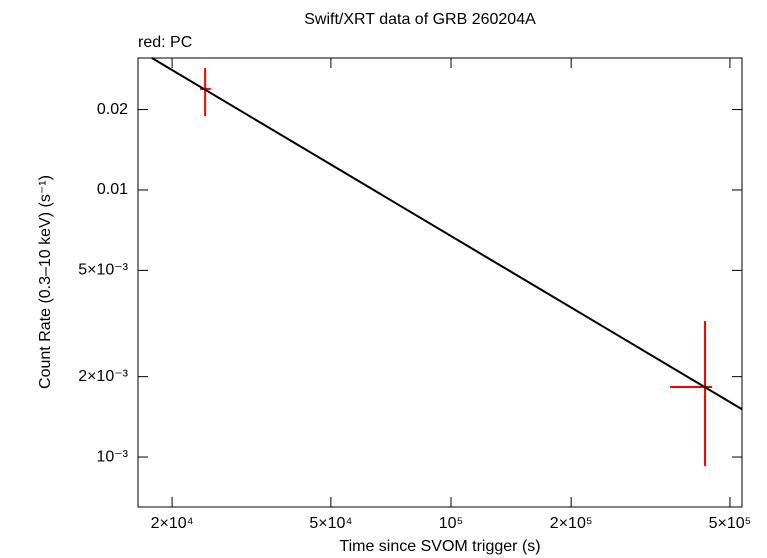 The image size is (767, 558). Describe the element at coordinates (571, 523) in the screenshot. I see `x-tick-label: 2×10⁵` at that location.